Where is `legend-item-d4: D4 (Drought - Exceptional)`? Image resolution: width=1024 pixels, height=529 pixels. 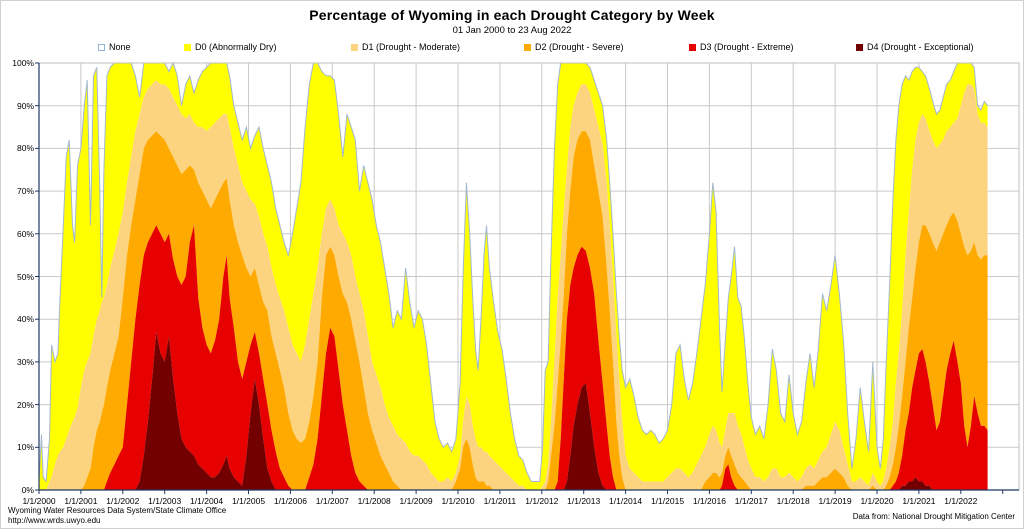 legend-item-d4: D4 (Drought - Exceptional) is located at coordinates (915, 47).